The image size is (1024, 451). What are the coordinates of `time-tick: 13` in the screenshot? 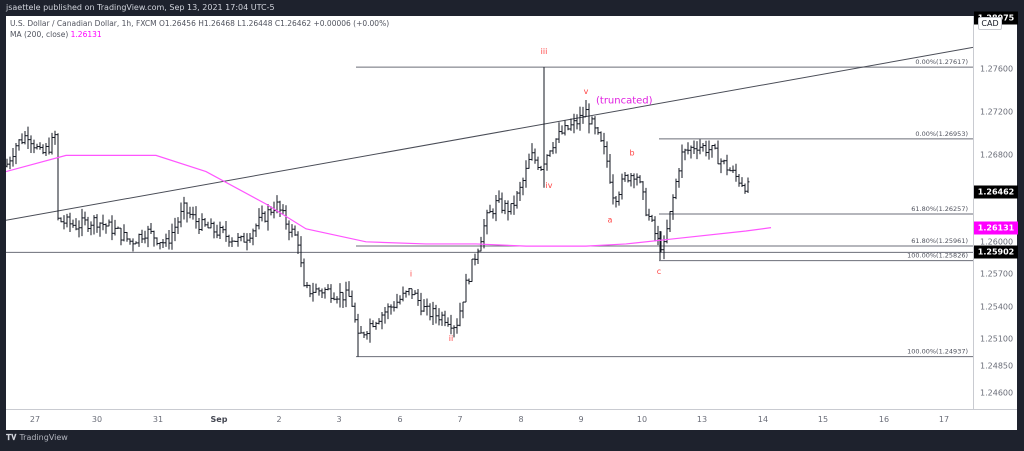 It's located at (702, 419).